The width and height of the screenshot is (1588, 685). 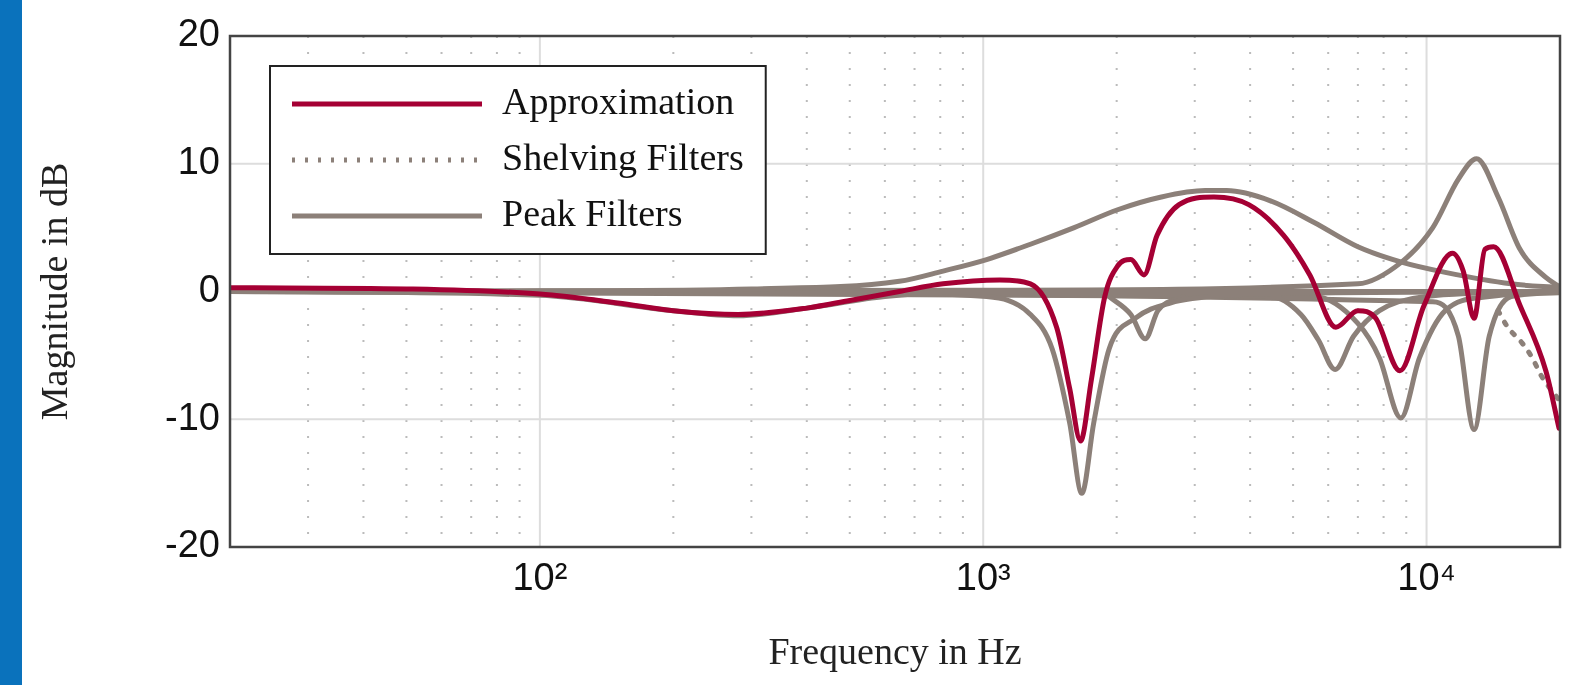 What do you see at coordinates (198, 161) in the screenshot?
I see `y-tick-label: 10` at bounding box center [198, 161].